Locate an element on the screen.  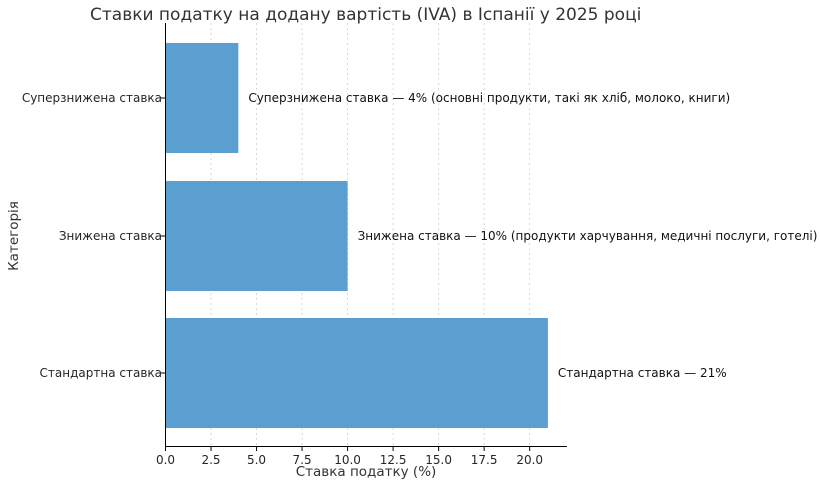
x-tick-label: 5.0 is located at coordinates (256, 460).